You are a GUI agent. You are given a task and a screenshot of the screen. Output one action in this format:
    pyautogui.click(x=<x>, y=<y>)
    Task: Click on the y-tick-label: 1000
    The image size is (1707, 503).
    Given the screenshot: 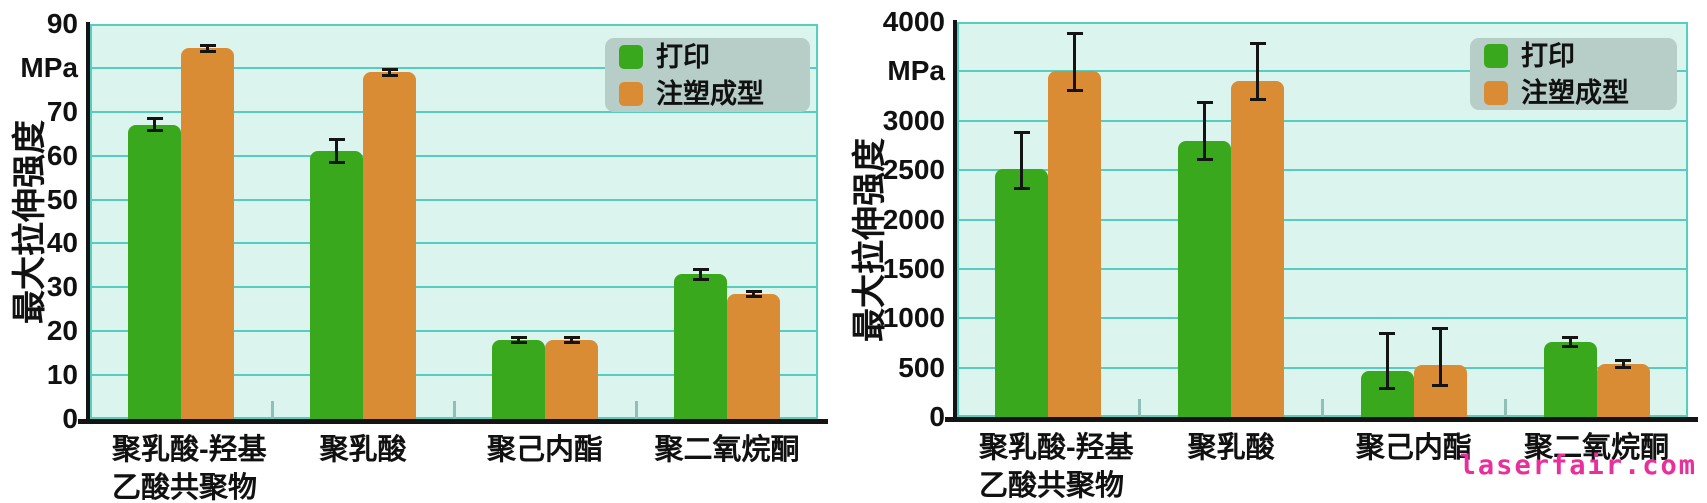 What is the action you would take?
    pyautogui.click(x=913, y=318)
    